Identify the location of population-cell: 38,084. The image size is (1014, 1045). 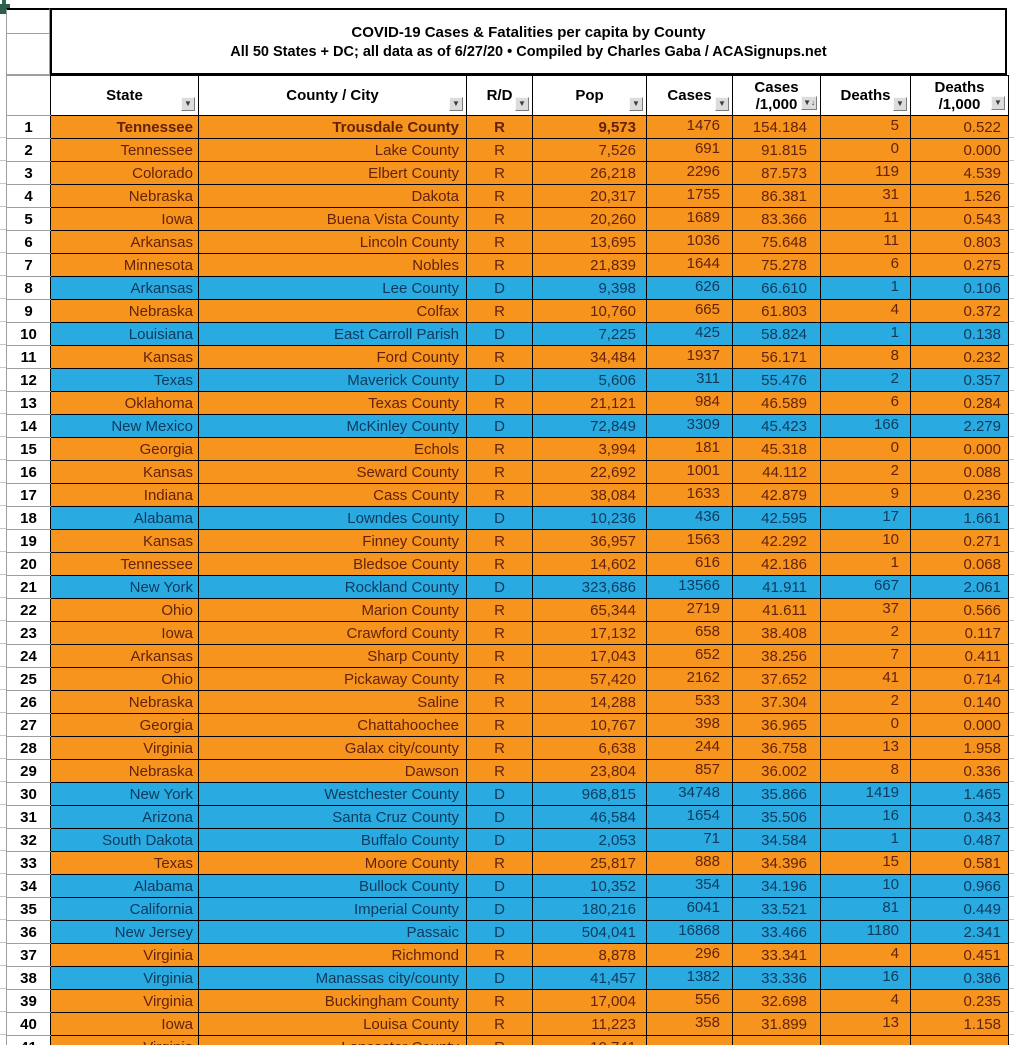
(589, 495).